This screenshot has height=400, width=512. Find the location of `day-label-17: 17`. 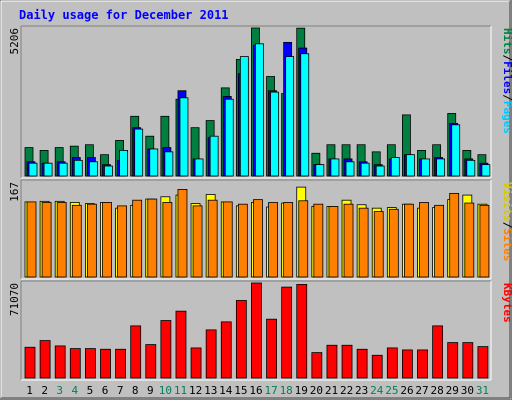

day-label-17: 17 is located at coordinates (270, 390).